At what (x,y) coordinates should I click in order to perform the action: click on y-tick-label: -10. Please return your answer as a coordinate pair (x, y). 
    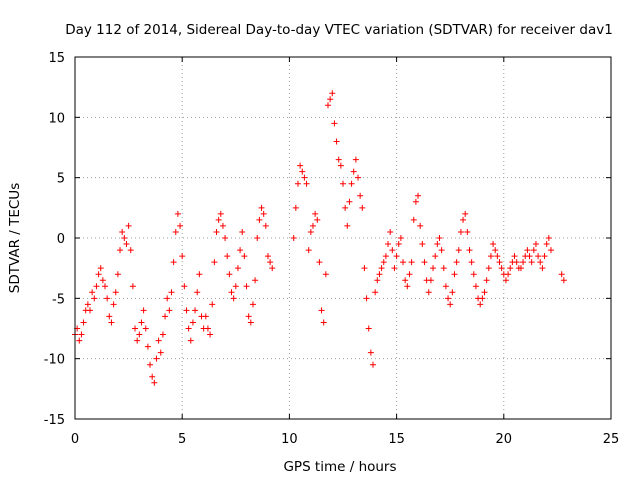
    Looking at the image, I should click on (54, 360).